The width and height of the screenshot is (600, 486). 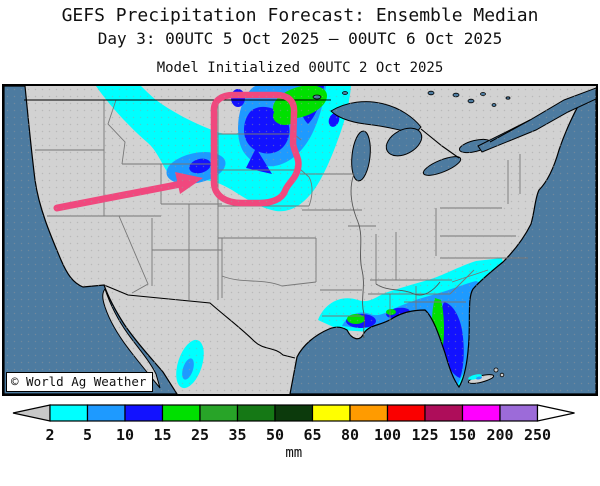 What do you see at coordinates (361, 156) in the screenshot?
I see `lake-michigan` at bounding box center [361, 156].